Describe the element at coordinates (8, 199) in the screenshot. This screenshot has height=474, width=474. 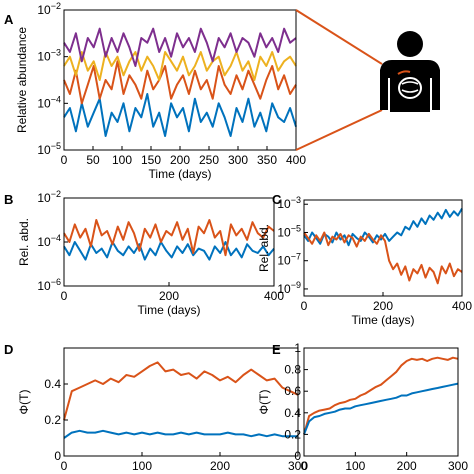
I see `panel-letter-b: B` at that location.